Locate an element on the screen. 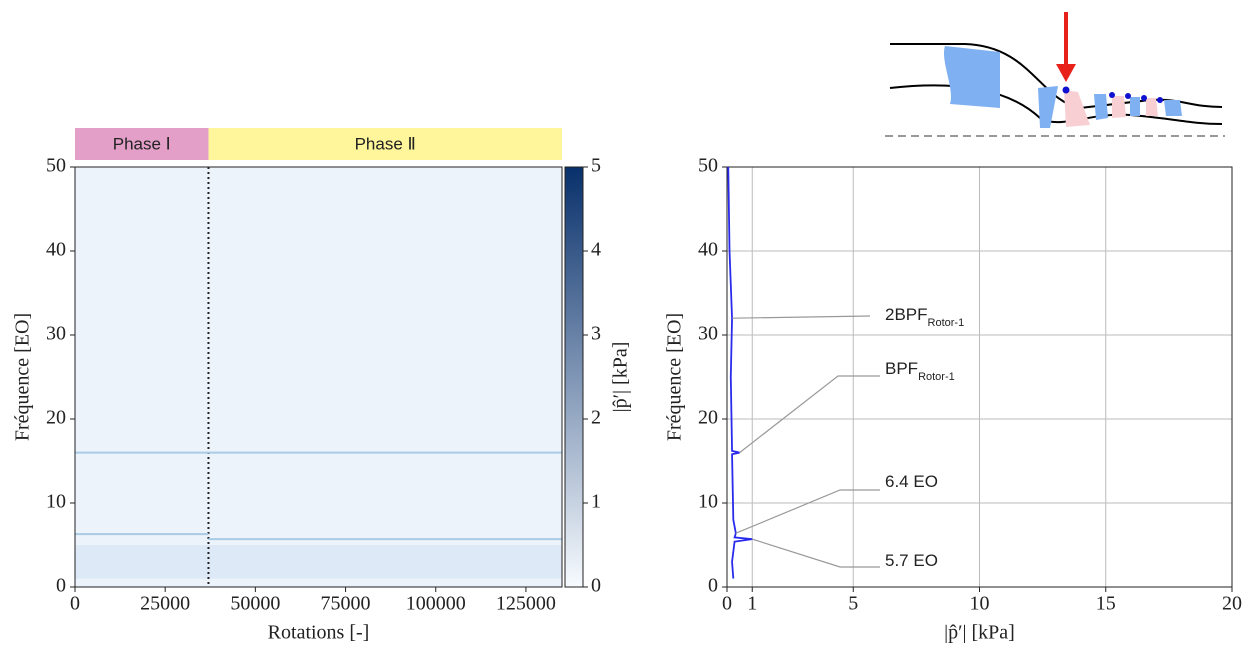 The height and width of the screenshot is (652, 1245). x-axis-label: Rotations [-] is located at coordinates (319, 633).